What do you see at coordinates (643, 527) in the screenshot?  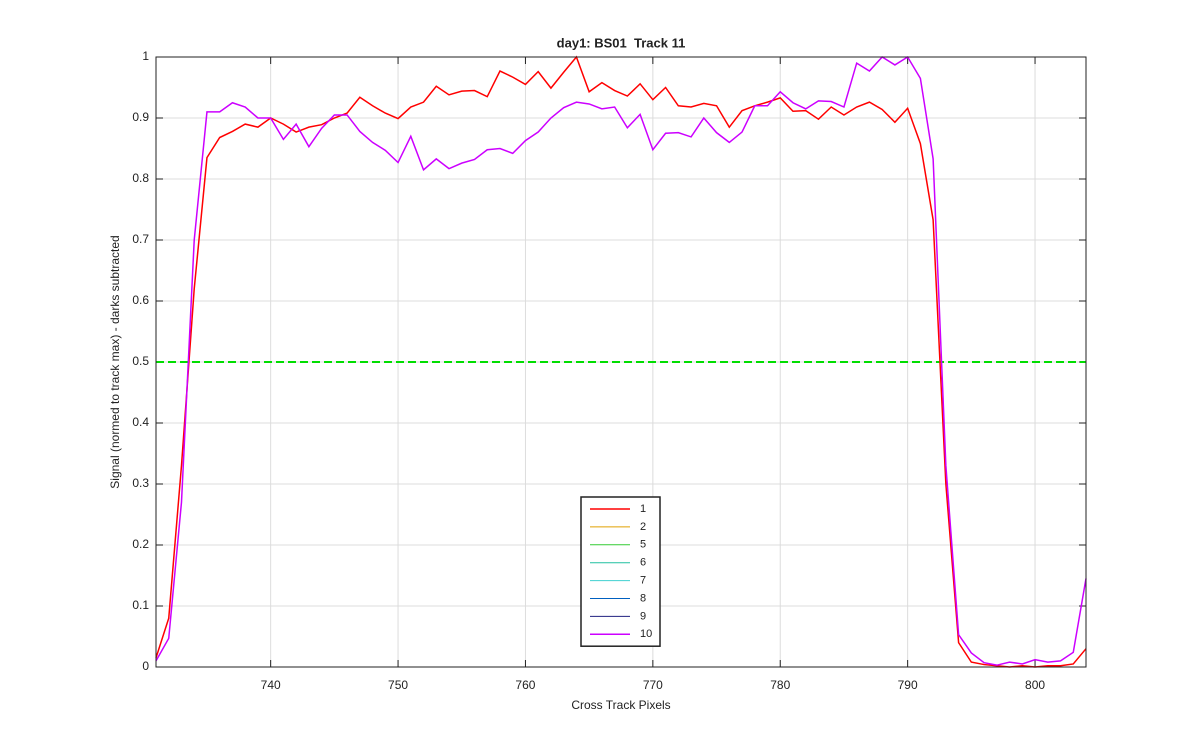 I see `legend-label: 2` at bounding box center [643, 527].